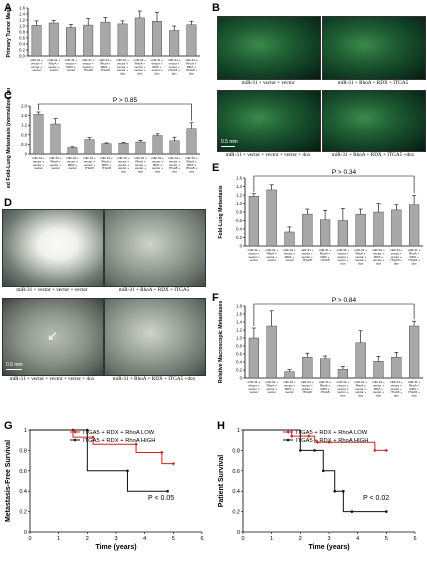 This screenshot has height=561, width=427. I want to click on caption-b2: miR-31 + RhoA + RDX + ITGA5, so click(373, 83).